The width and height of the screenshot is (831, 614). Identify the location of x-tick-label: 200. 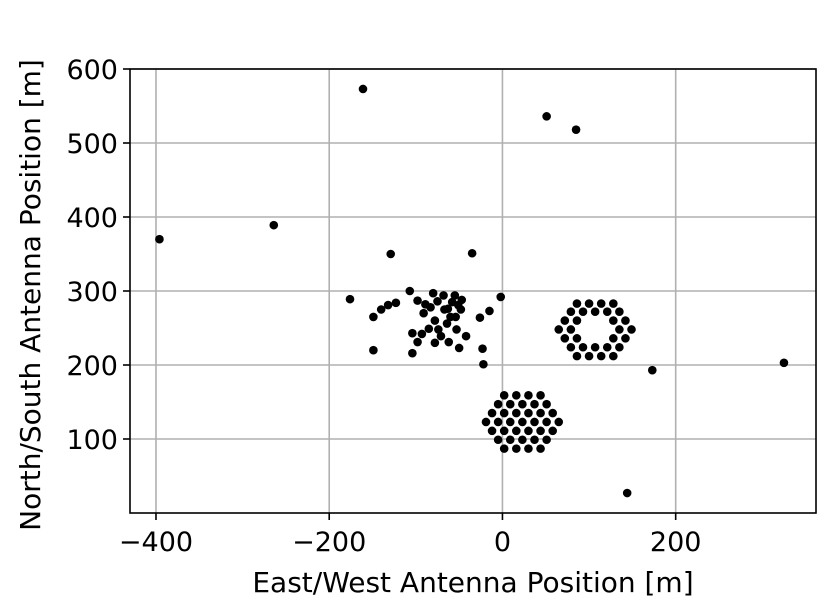
(676, 542).